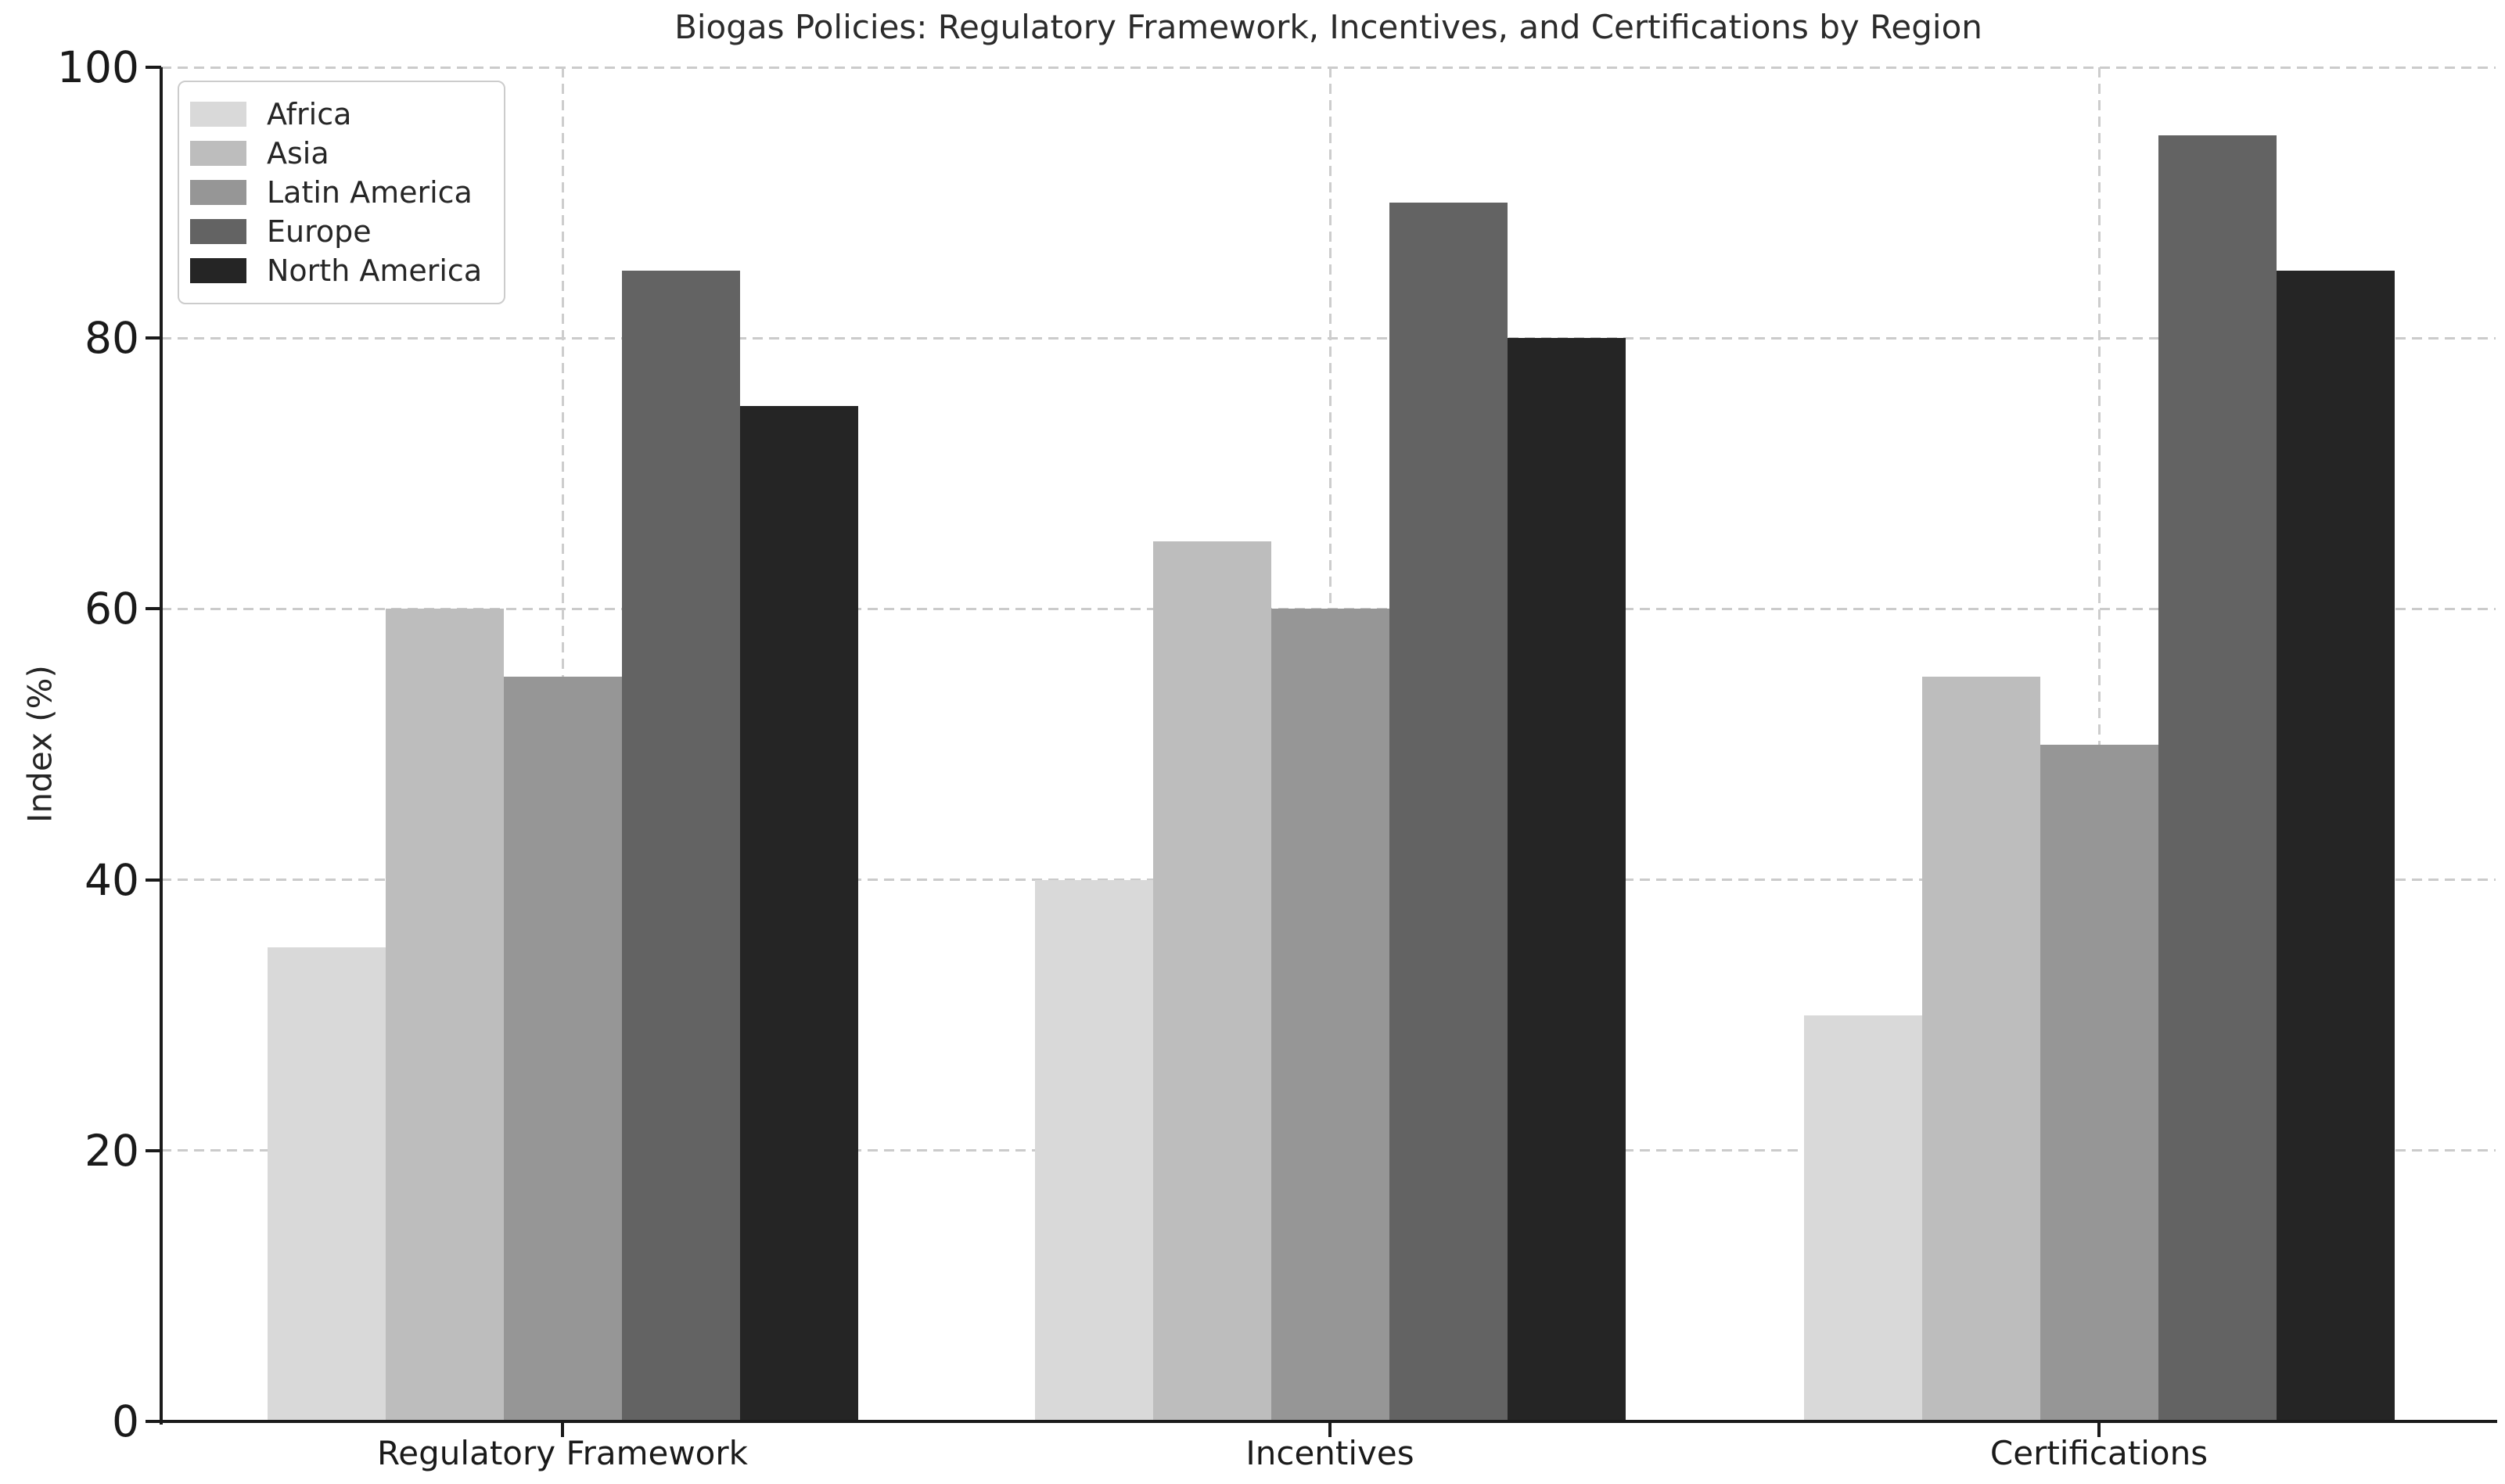 The height and width of the screenshot is (1484, 2505). I want to click on x-tick-label: Regulatory Framework, so click(562, 1453).